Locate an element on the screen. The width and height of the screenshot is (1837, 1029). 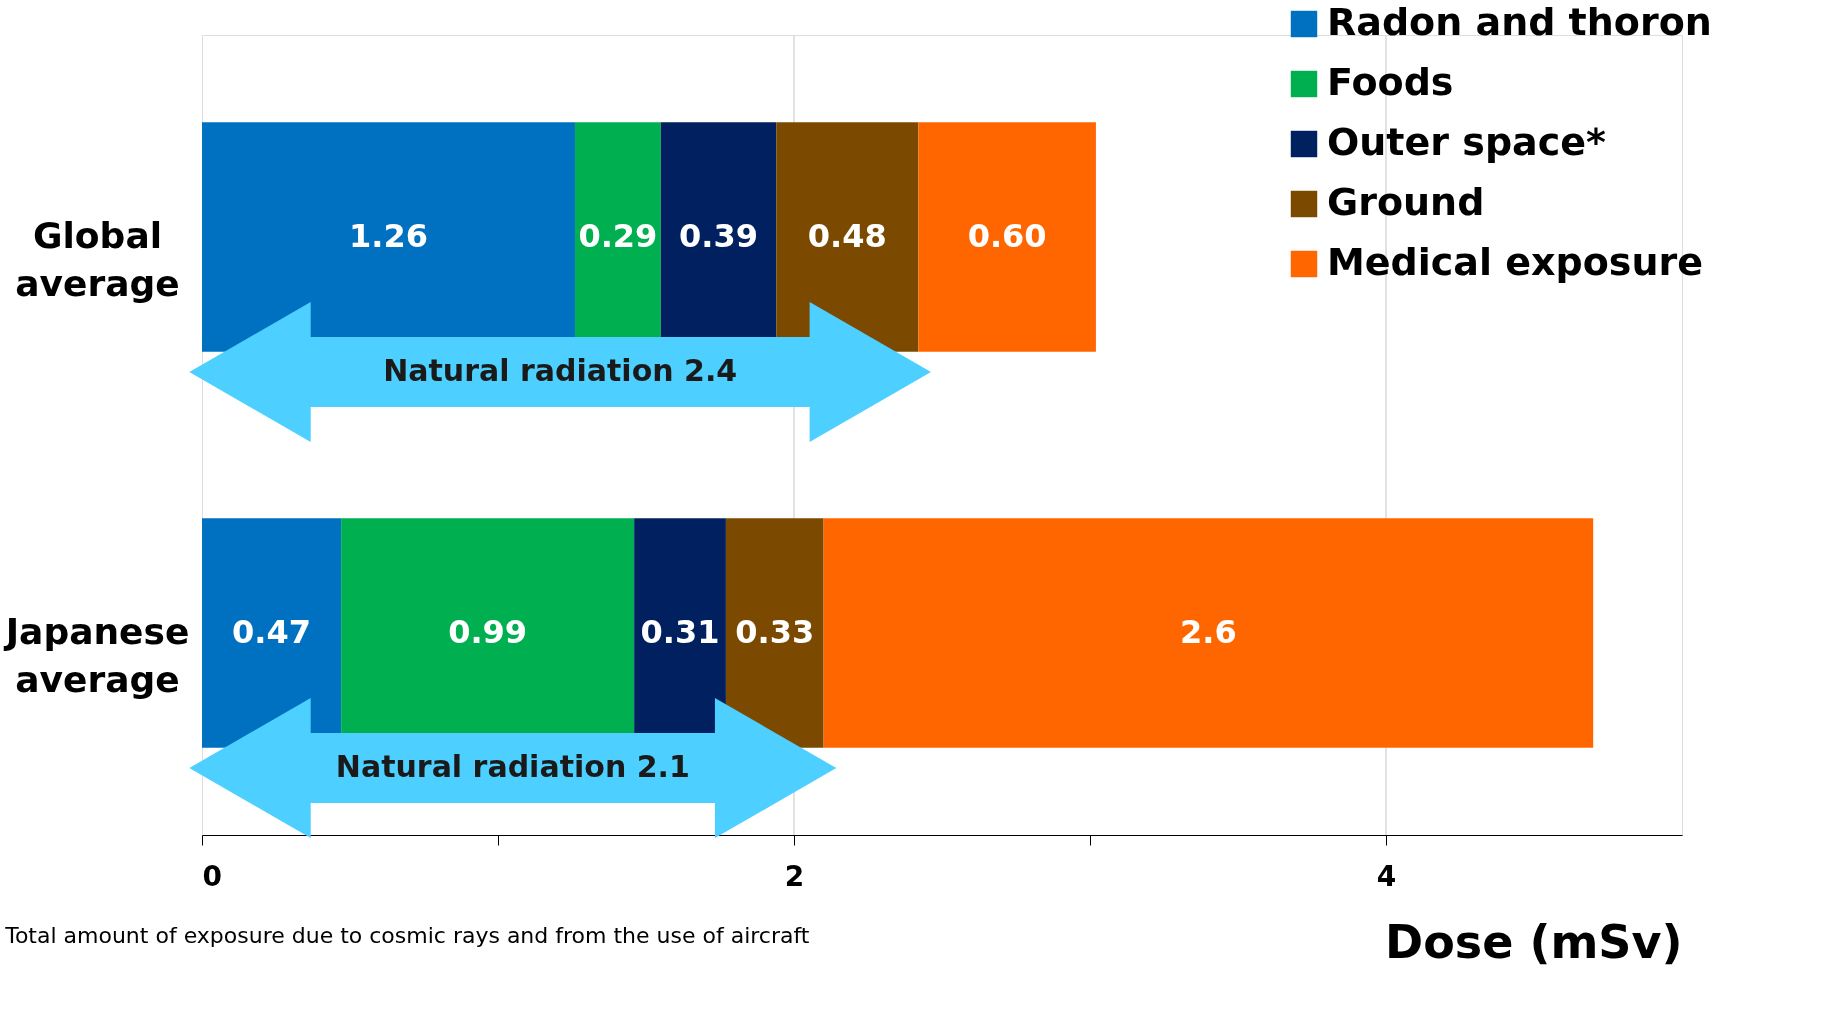
x-axis-title: Dose (mSv) is located at coordinates (1534, 941).